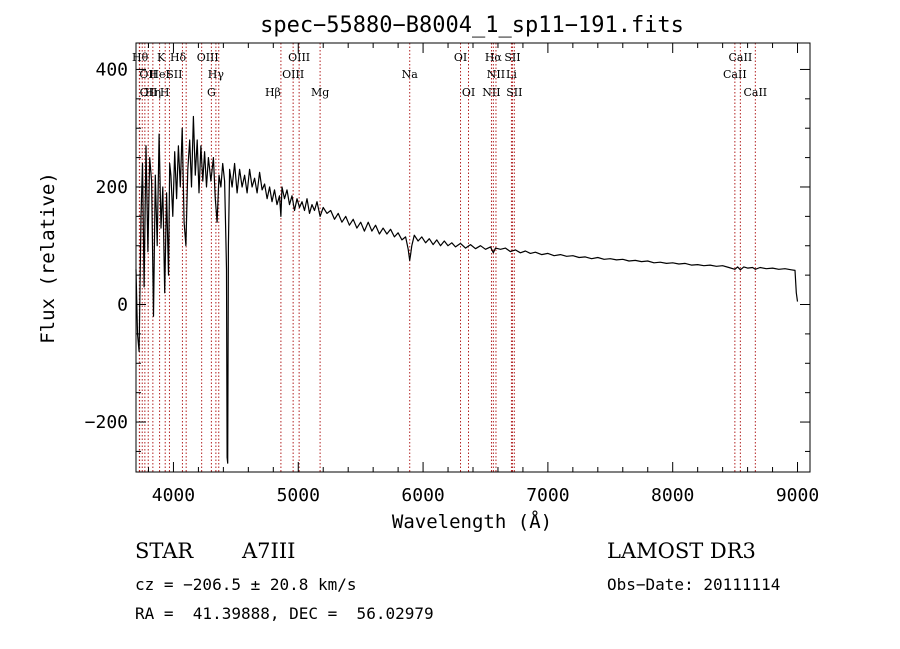 Image resolution: width=900 pixels, height=649 pixels. What do you see at coordinates (216, 74) in the screenshot?
I see `spectral-line-label: Hγ` at bounding box center [216, 74].